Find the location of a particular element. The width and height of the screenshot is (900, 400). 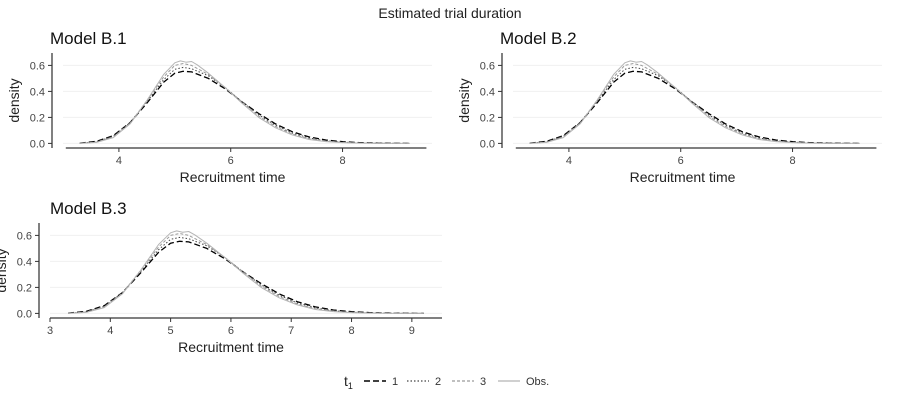

x-tick-label: 3 is located at coordinates (50, 331).